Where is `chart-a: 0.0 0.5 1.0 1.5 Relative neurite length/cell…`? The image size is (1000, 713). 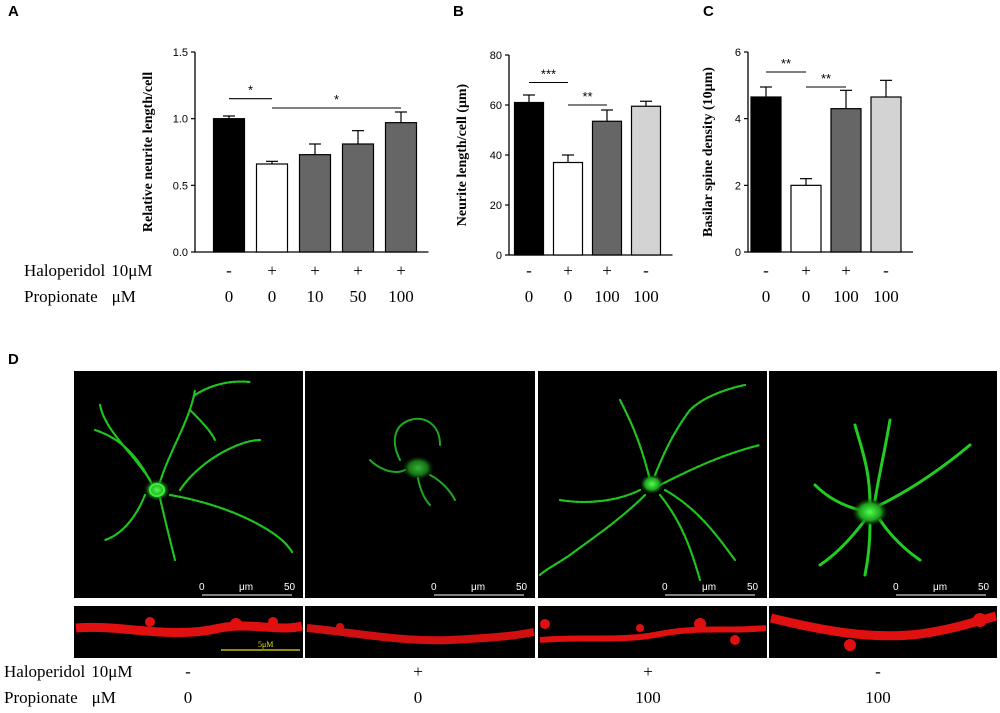 chart-a: 0.0 0.5 1.0 1.5 Relative neurite length/cell… is located at coordinates (285, 176).